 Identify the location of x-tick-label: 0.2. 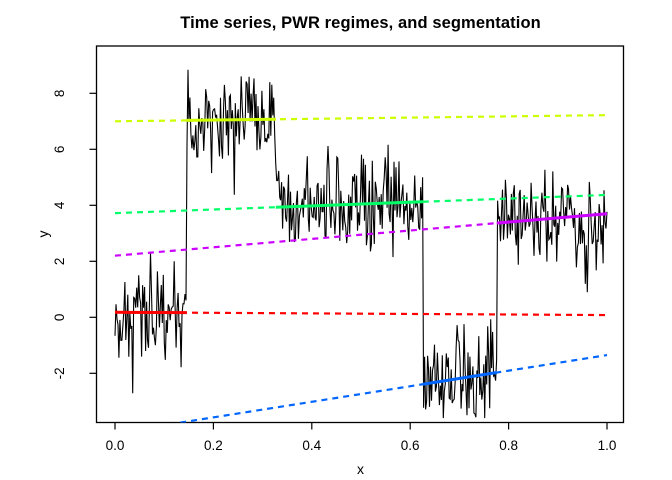
(213, 445).